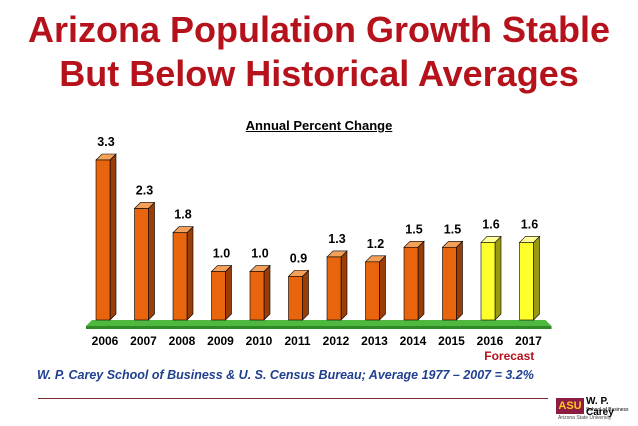 The image size is (638, 426). What do you see at coordinates (526, 281) in the screenshot?
I see `bar-2017` at bounding box center [526, 281].